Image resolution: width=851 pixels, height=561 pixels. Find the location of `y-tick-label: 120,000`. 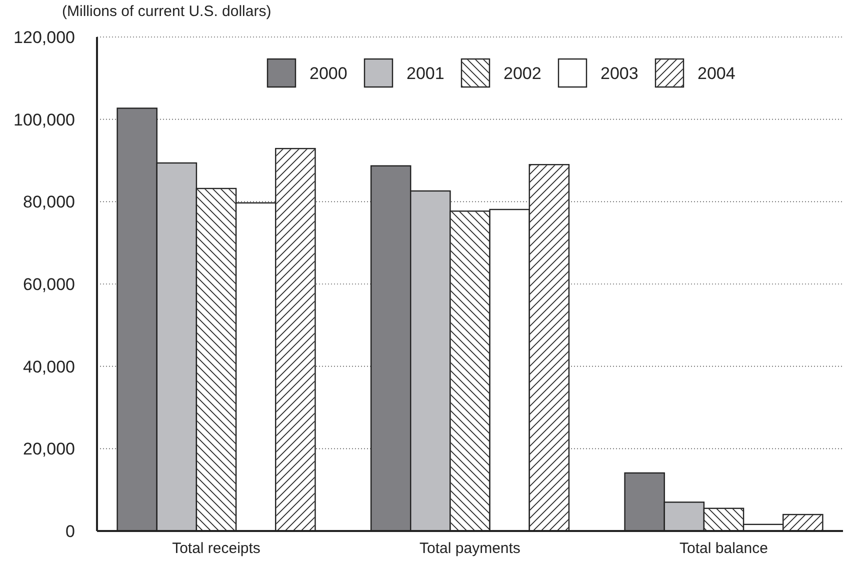

y-tick-label: 120,000 is located at coordinates (44, 37).